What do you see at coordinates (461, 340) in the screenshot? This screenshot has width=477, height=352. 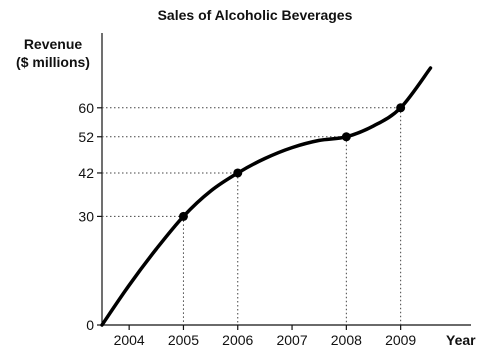 I see `x-axis-label: Year` at bounding box center [461, 340].